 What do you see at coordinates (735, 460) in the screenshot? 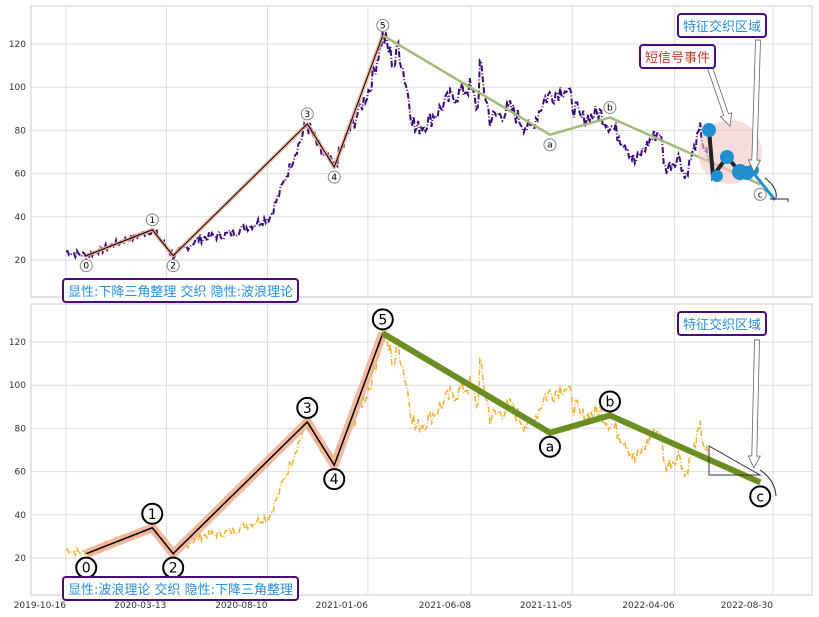
I see `triangle-pattern` at bounding box center [735, 460].